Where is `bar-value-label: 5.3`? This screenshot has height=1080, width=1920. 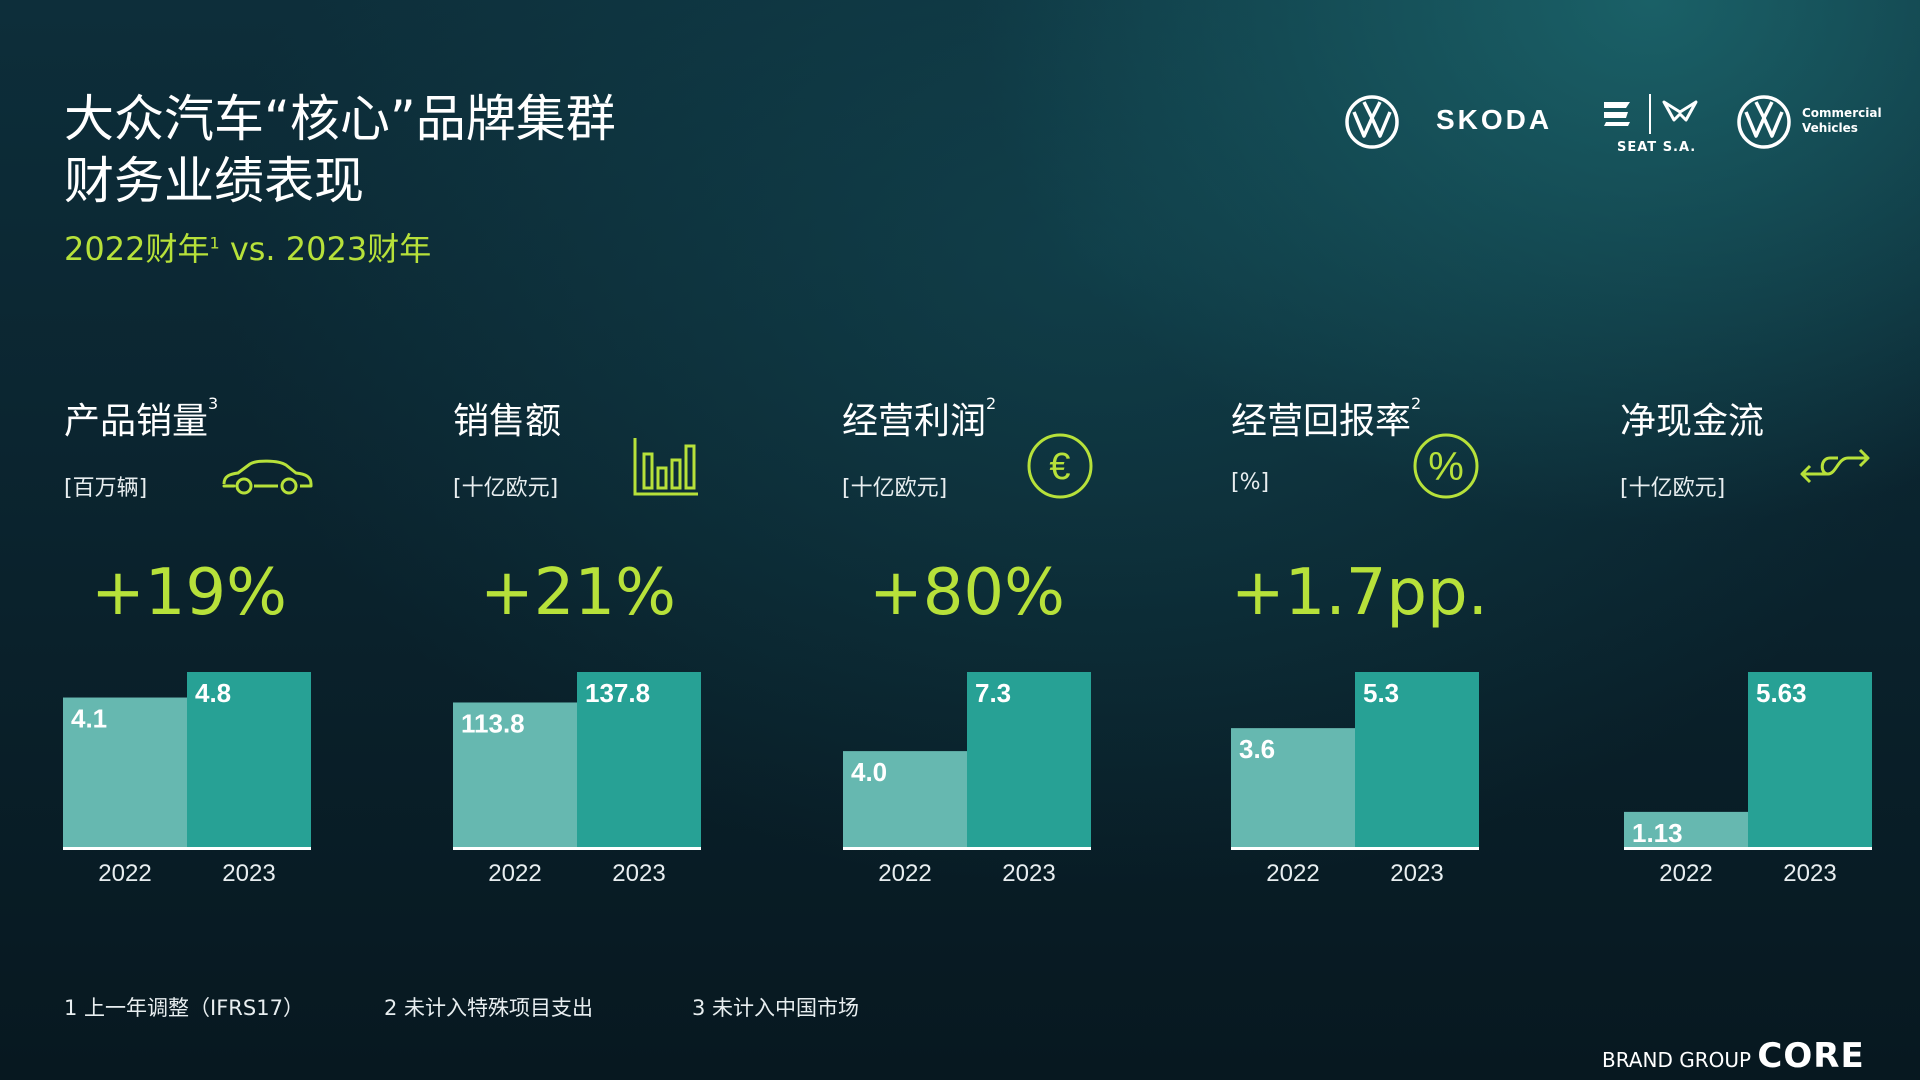 bar-value-label: 5.3 is located at coordinates (1381, 693).